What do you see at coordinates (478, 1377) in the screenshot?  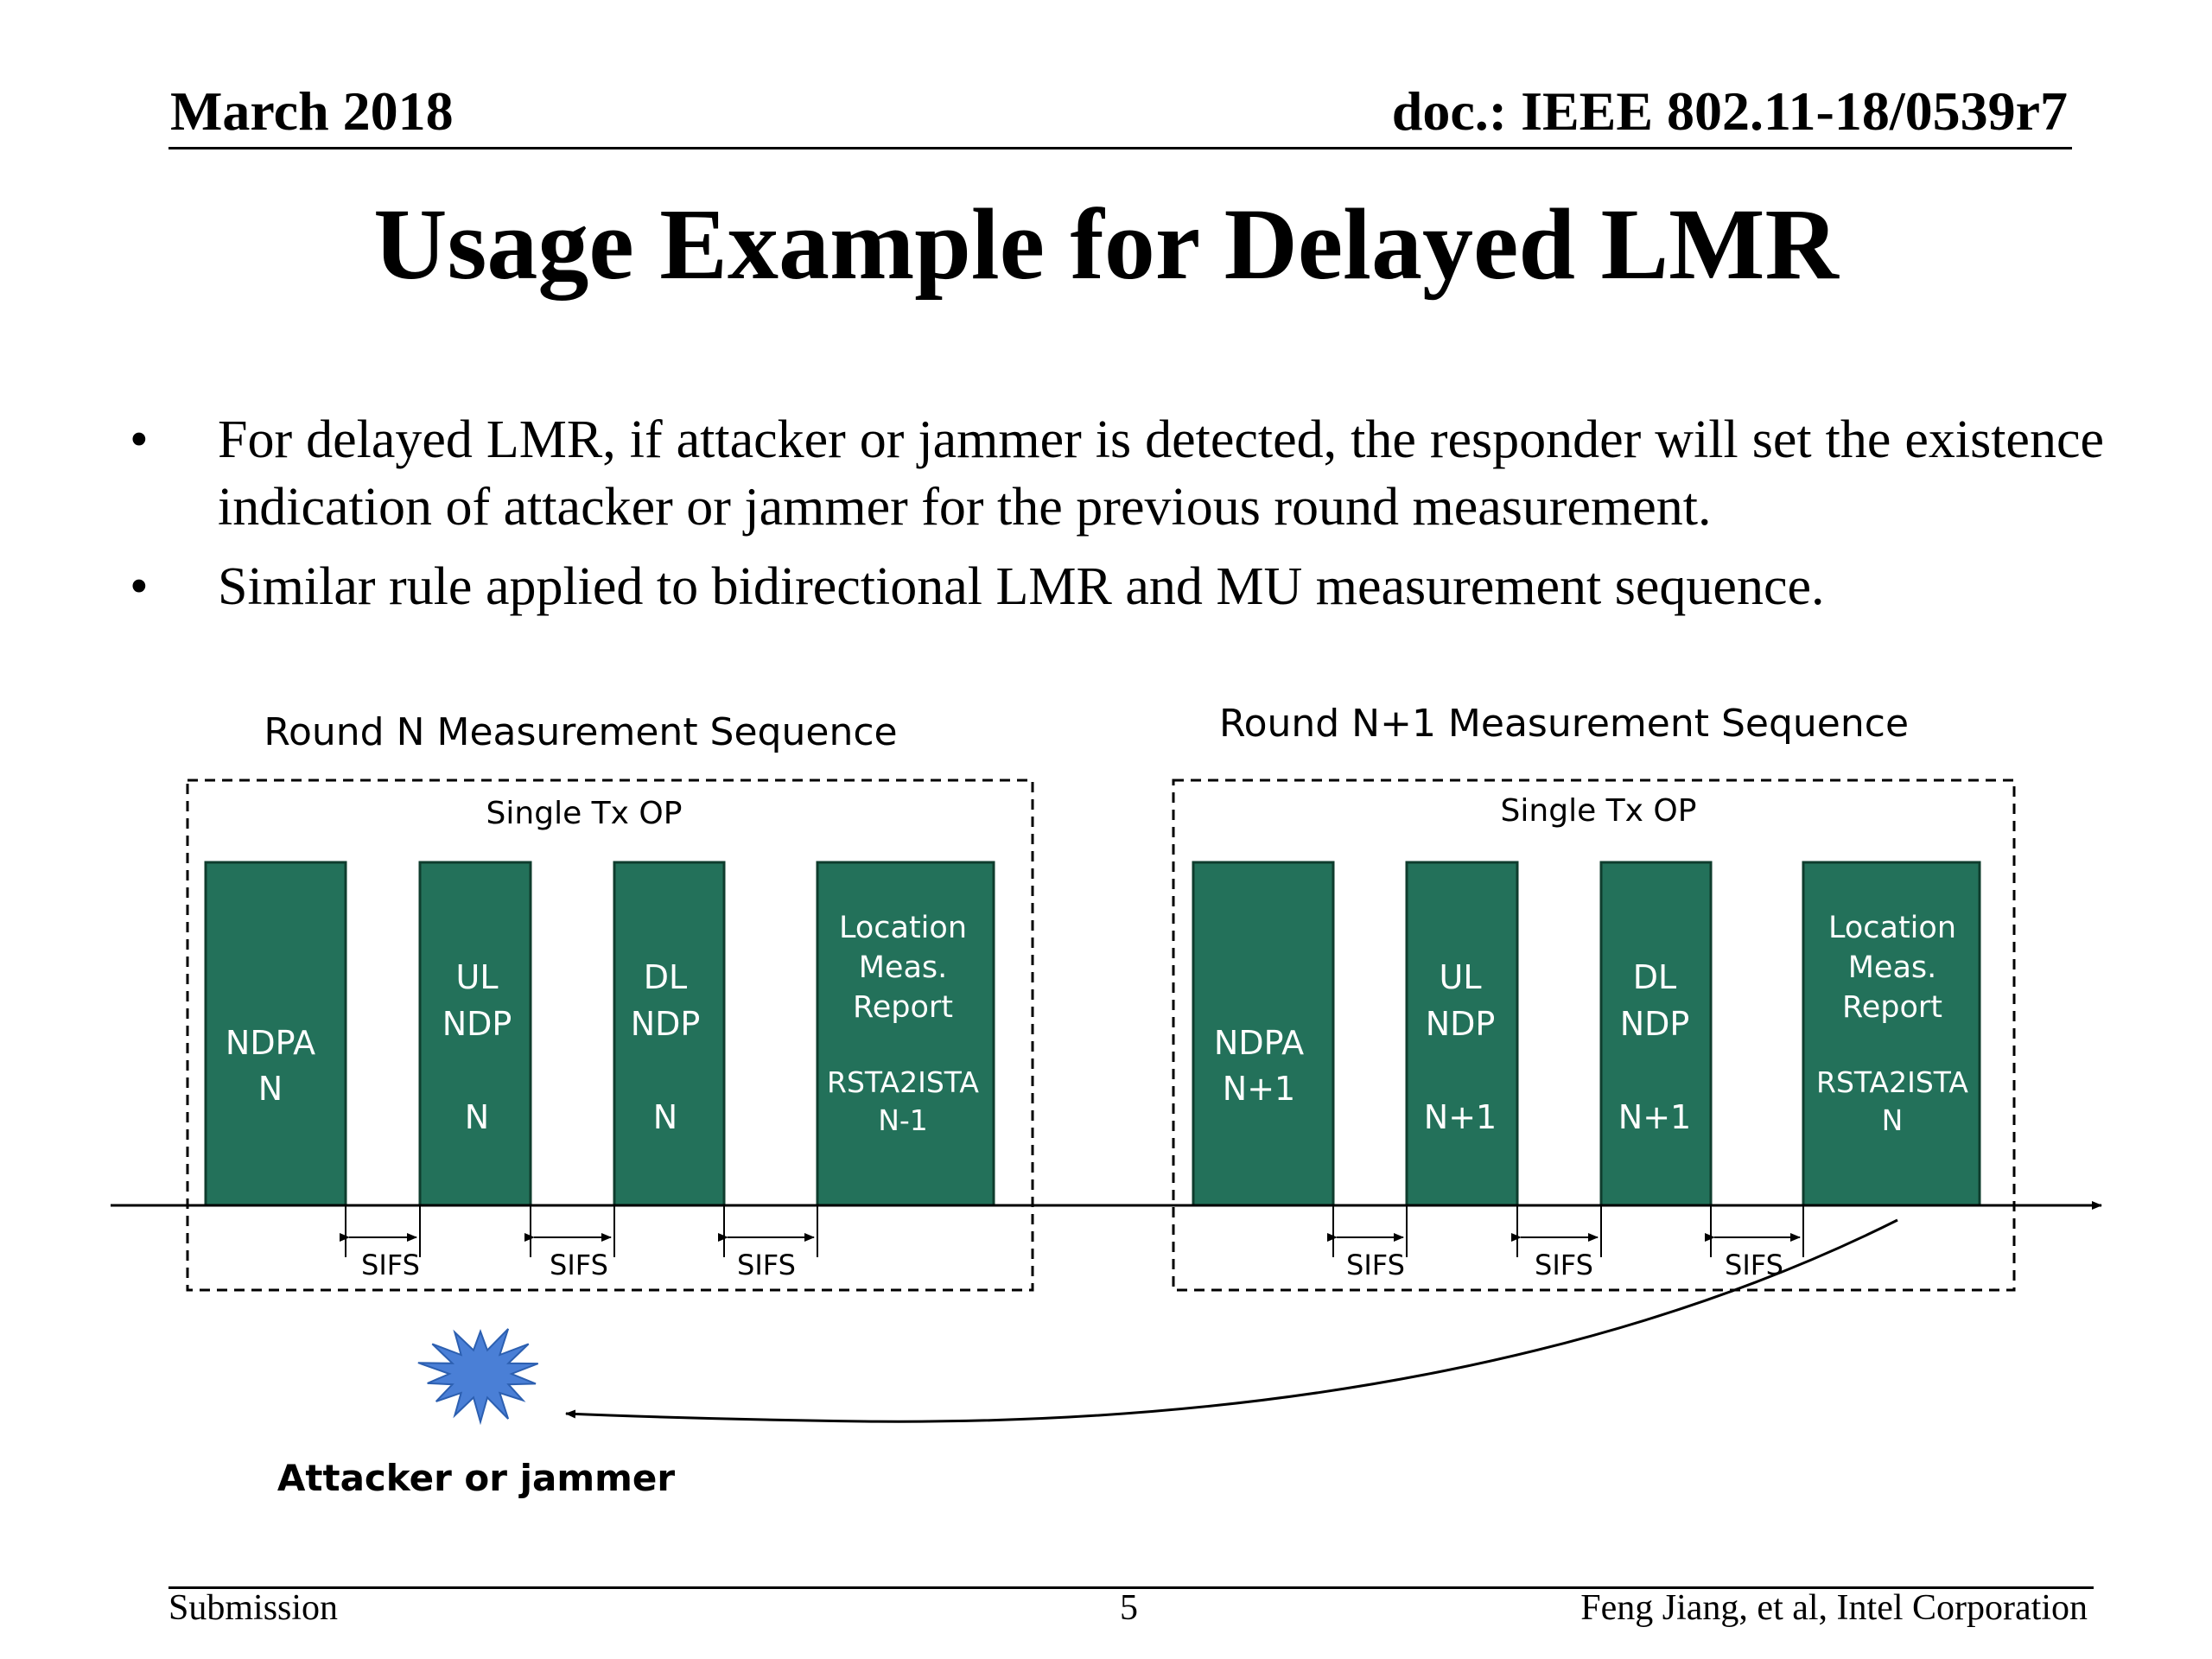 I see `attacker-star-icon` at bounding box center [478, 1377].